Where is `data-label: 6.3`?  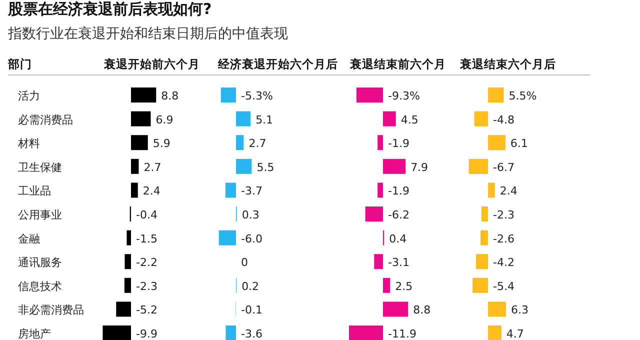 data-label: 6.3 is located at coordinates (519, 310).